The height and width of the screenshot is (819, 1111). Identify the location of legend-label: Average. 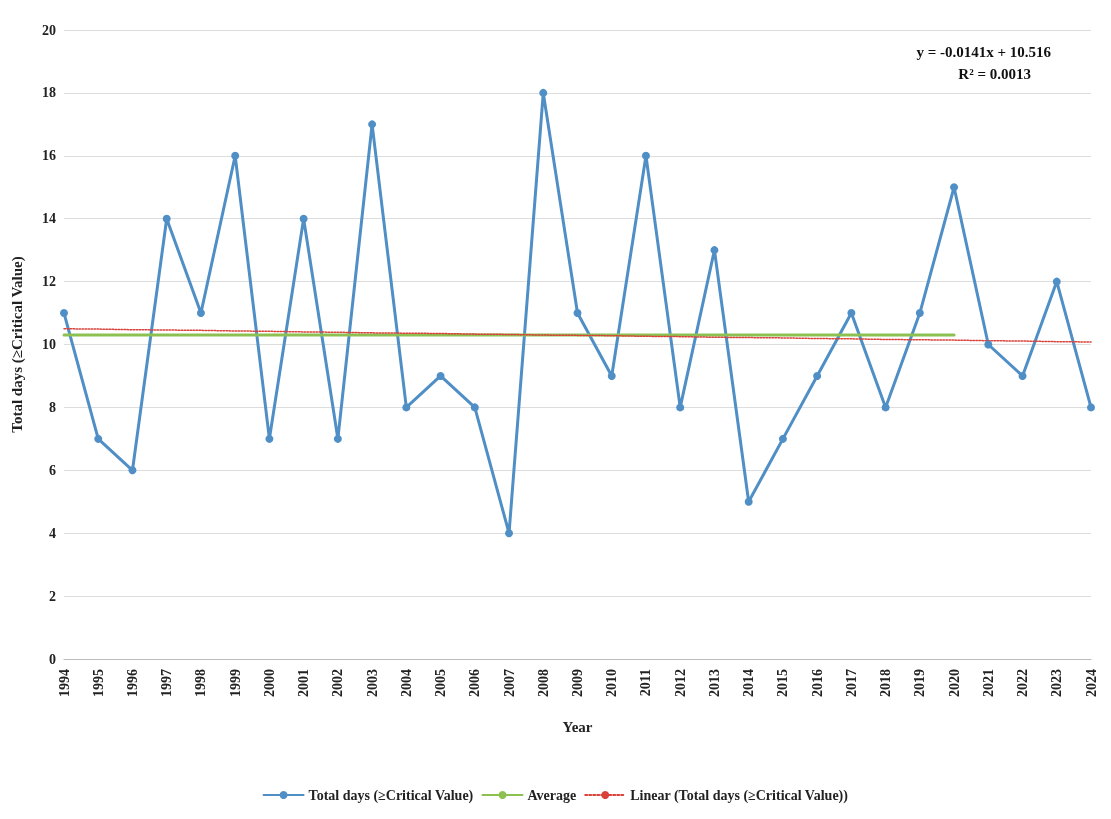
(552, 795).